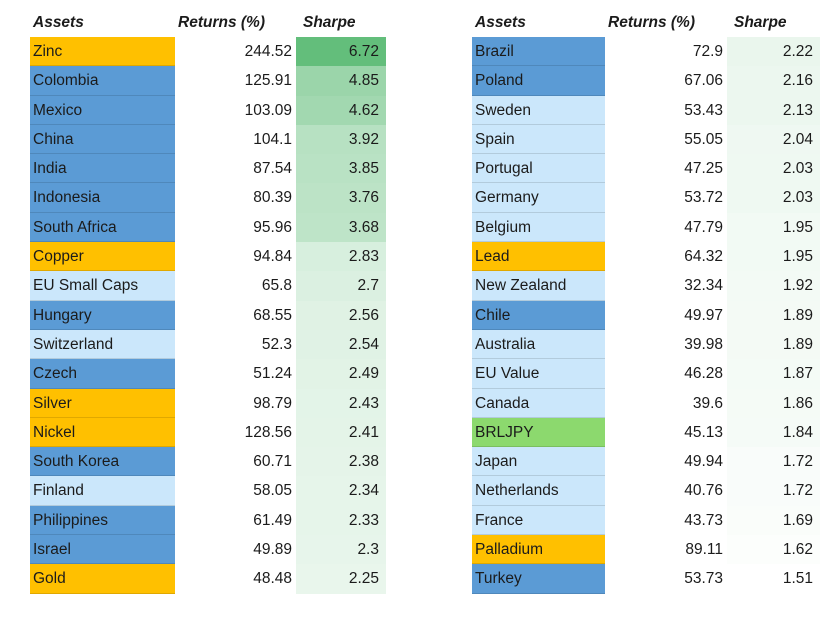  I want to click on asset-cell: Palladium, so click(538, 550).